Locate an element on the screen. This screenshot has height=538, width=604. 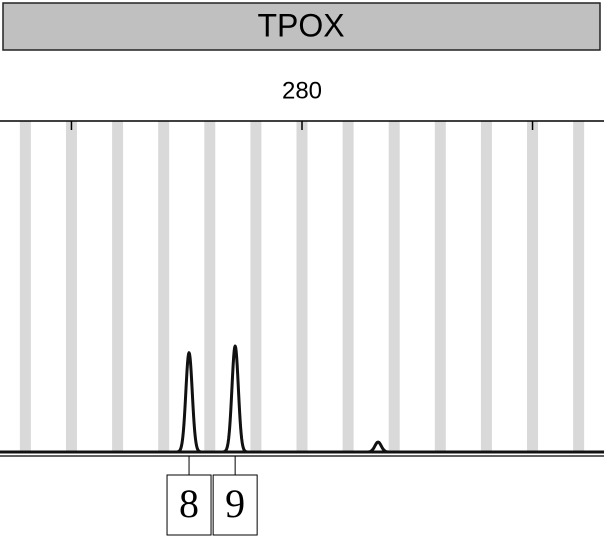
title-box is located at coordinates (301, 26).